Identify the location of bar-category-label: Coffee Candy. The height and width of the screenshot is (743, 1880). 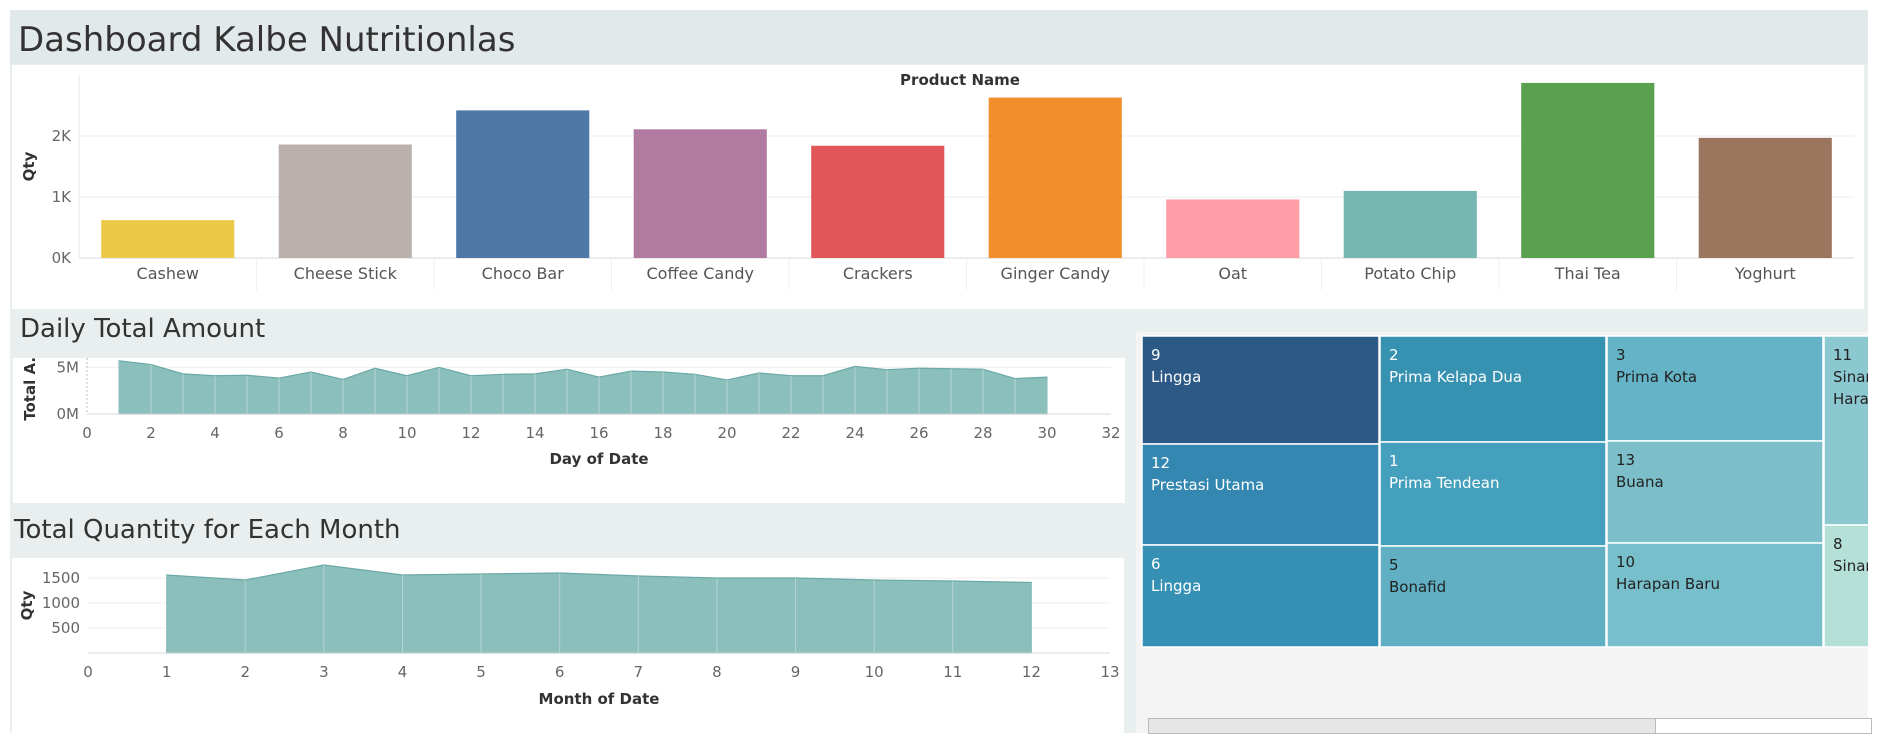
(701, 273).